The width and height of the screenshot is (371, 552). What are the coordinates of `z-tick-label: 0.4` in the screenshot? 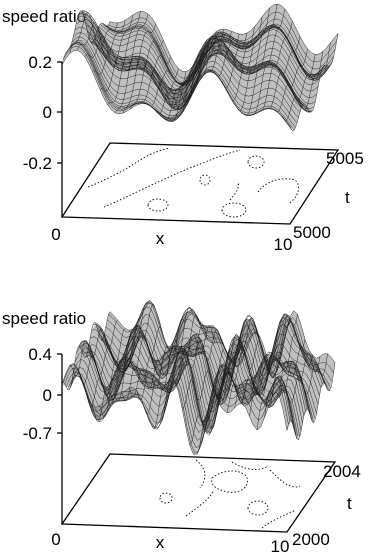 It's located at (40, 354).